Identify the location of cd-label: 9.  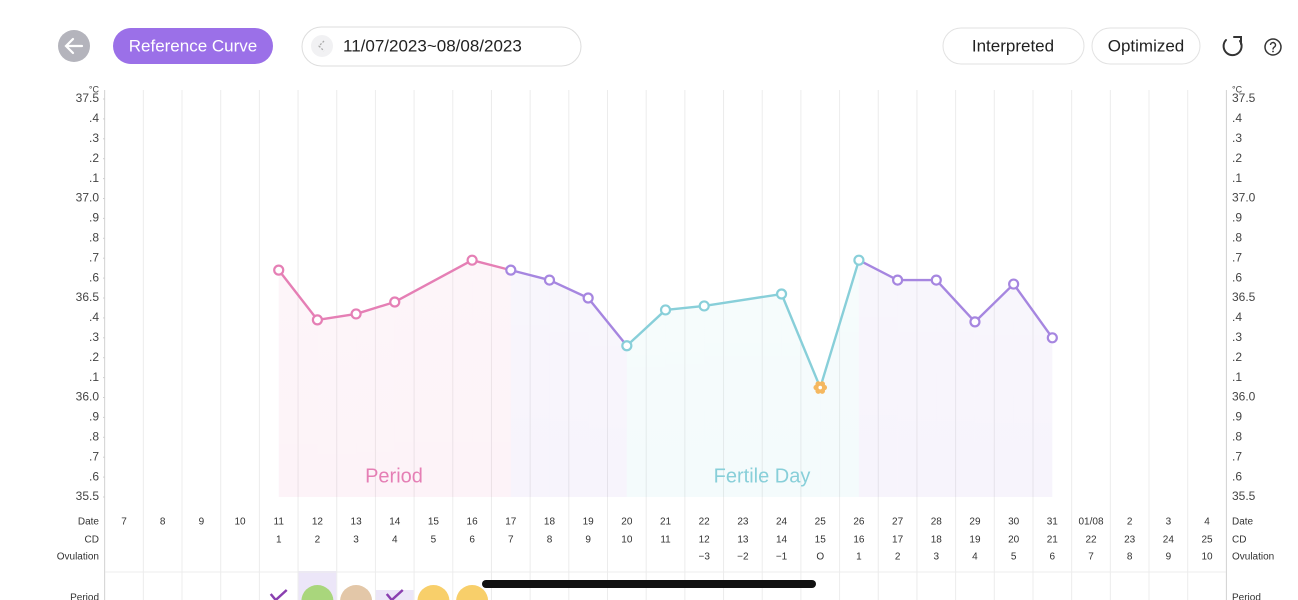
(588, 540).